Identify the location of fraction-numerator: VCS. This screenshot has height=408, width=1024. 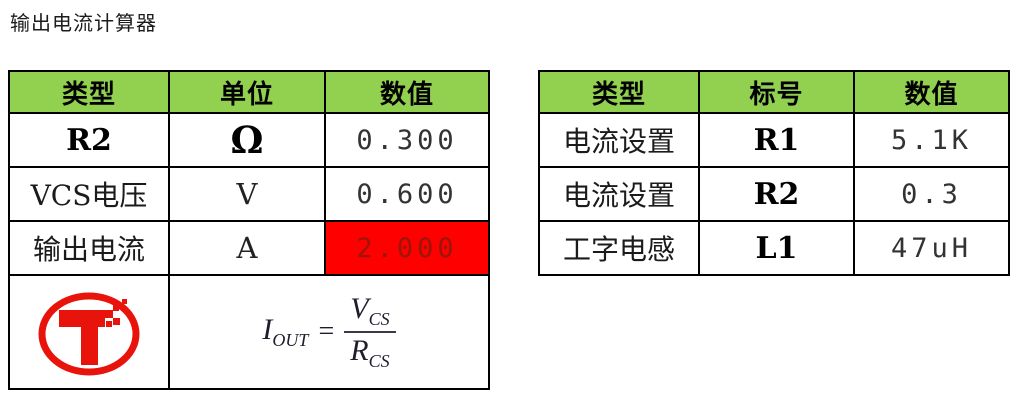
(370, 312).